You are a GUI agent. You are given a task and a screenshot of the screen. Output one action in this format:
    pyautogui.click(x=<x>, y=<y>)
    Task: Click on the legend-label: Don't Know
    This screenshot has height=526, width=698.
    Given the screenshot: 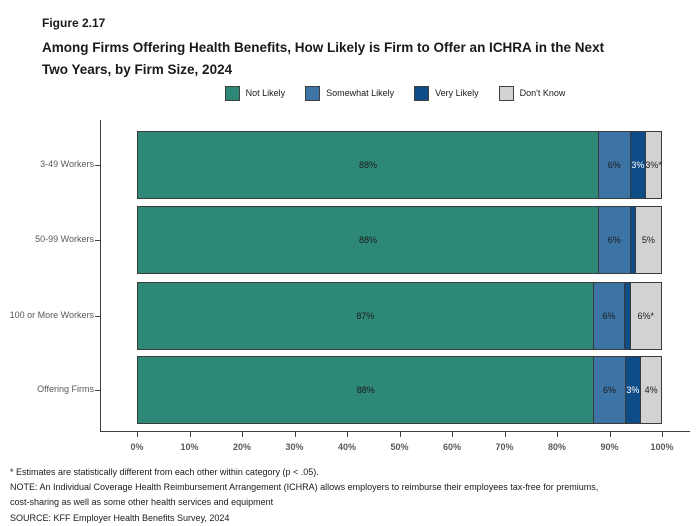 What is the action you would take?
    pyautogui.click(x=542, y=93)
    